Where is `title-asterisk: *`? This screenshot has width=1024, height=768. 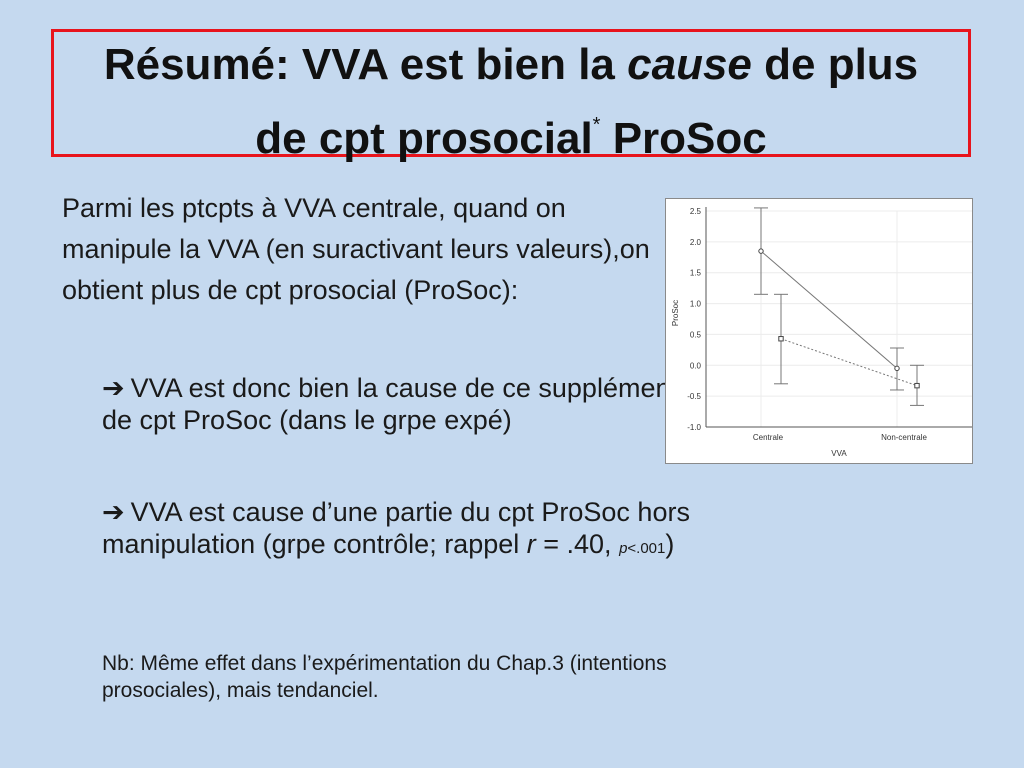
title-asterisk: * is located at coordinates (596, 125).